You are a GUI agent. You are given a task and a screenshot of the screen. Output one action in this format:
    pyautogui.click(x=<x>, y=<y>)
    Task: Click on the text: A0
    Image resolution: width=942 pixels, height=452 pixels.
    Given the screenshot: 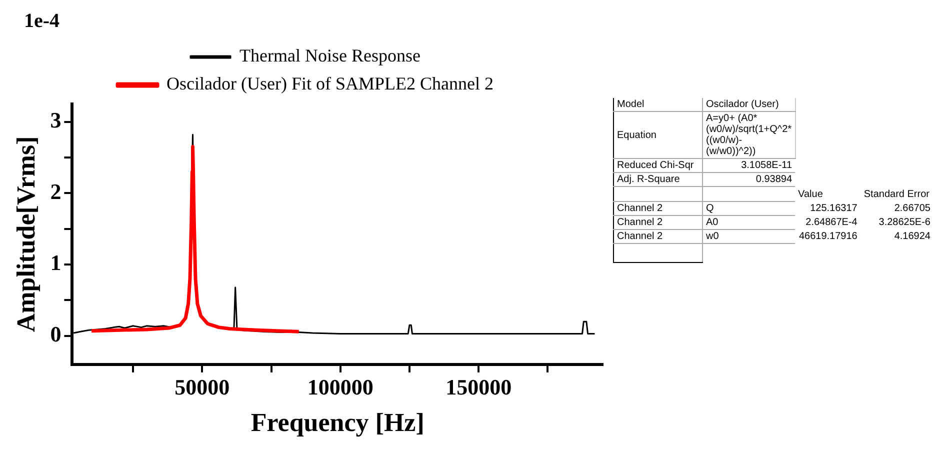 What is the action you would take?
    pyautogui.click(x=749, y=223)
    